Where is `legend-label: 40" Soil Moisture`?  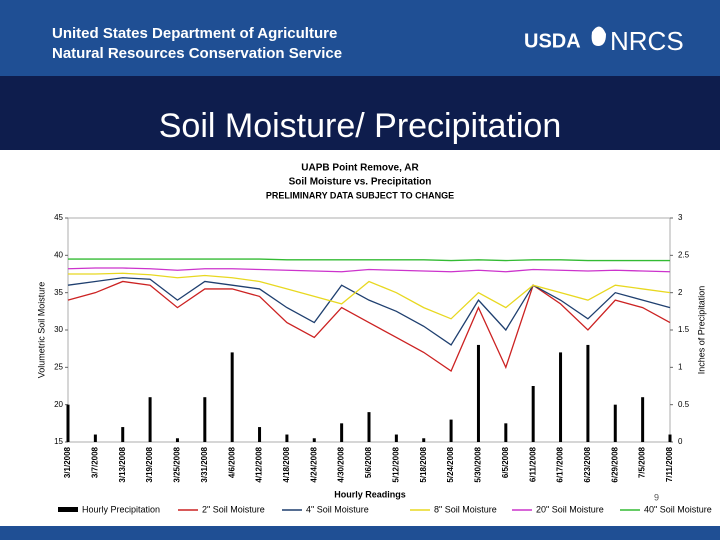 legend-label: 40" Soil Moisture is located at coordinates (678, 509).